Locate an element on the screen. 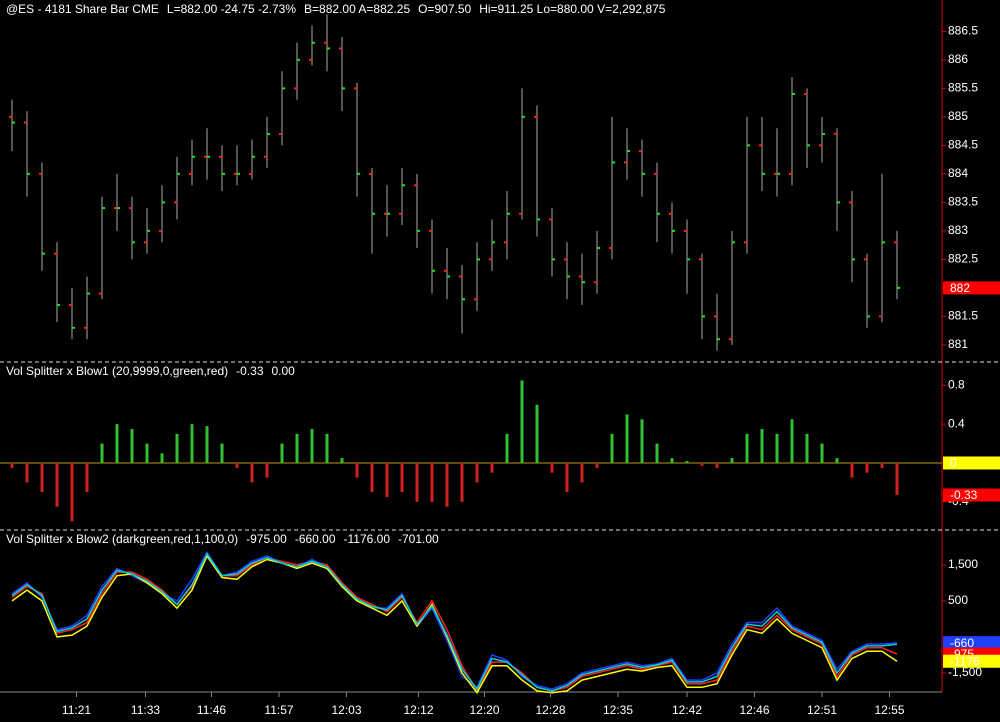 The height and width of the screenshot is (722, 1000). header-text: @ES - 4181 Share Bar CME is located at coordinates (82, 9).